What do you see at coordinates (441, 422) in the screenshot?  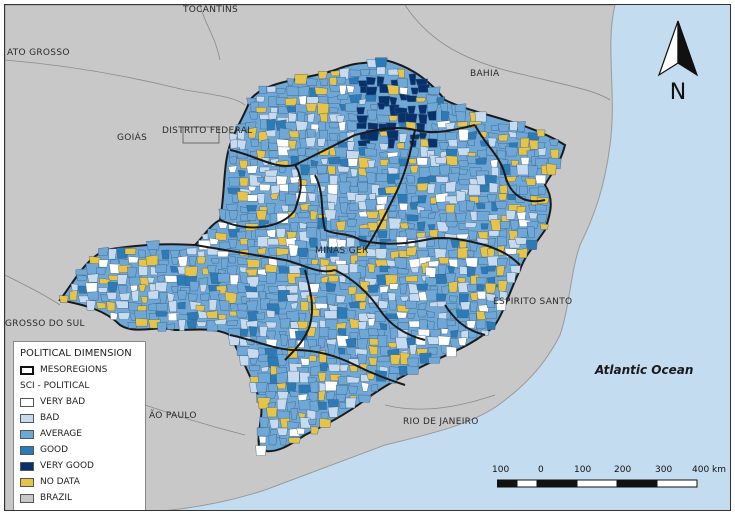 I see `label-rio-de-janeiro: RIO DE JANEIRO` at bounding box center [441, 422].